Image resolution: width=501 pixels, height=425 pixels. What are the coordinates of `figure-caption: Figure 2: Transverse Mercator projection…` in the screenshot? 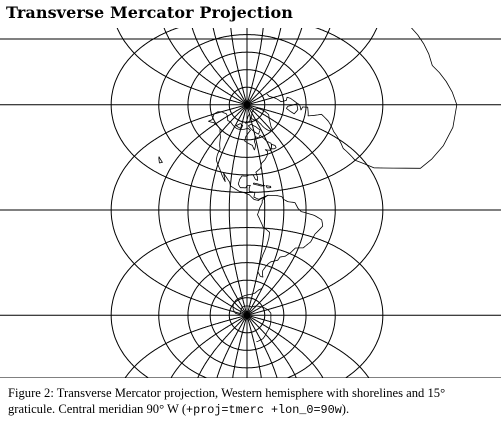 It's located at (251, 401).